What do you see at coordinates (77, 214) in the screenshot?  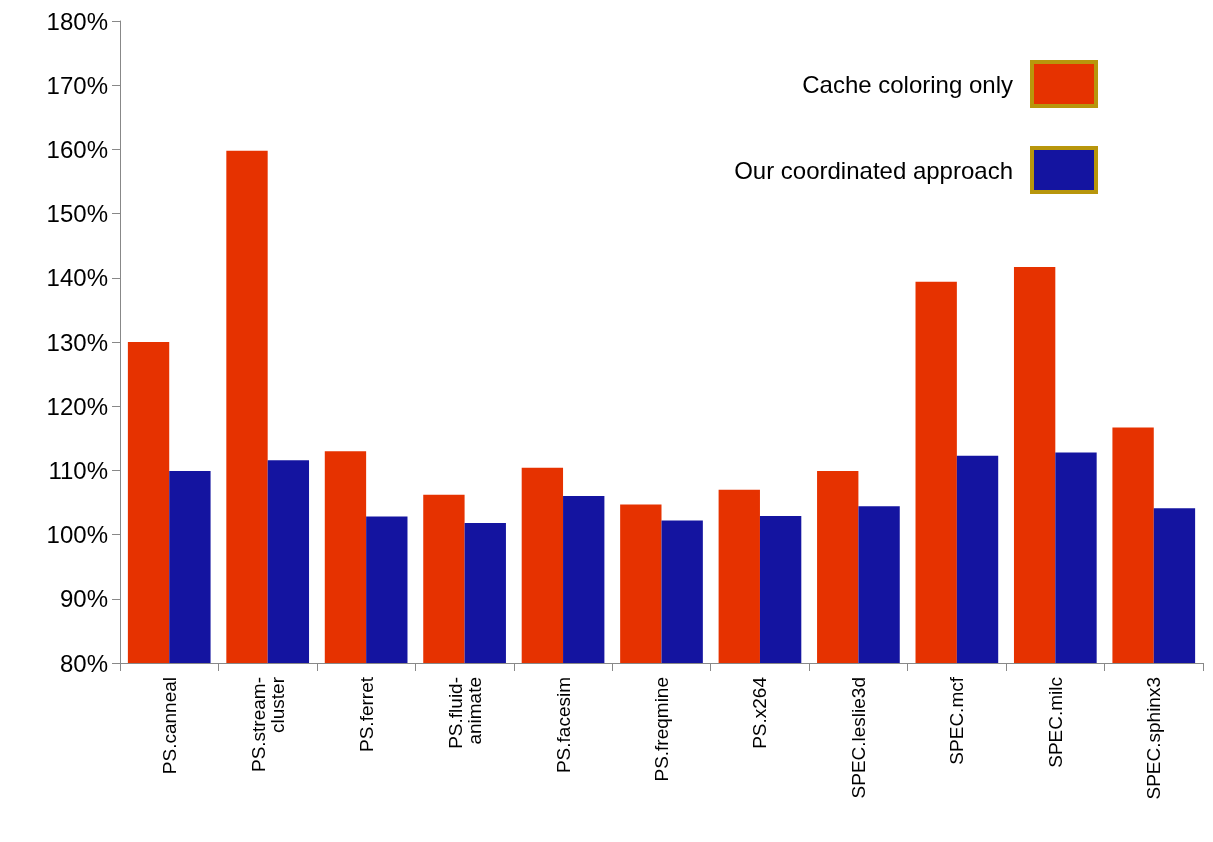 I see `y-tick-label: 150%` at bounding box center [77, 214].